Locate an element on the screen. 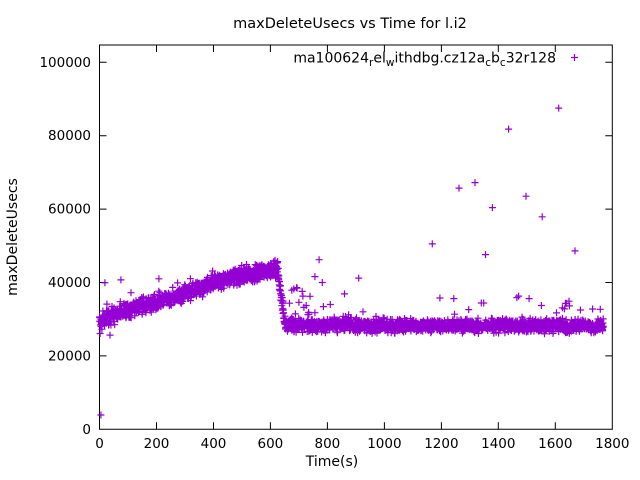  legend-marker-plus-icon is located at coordinates (574, 57).